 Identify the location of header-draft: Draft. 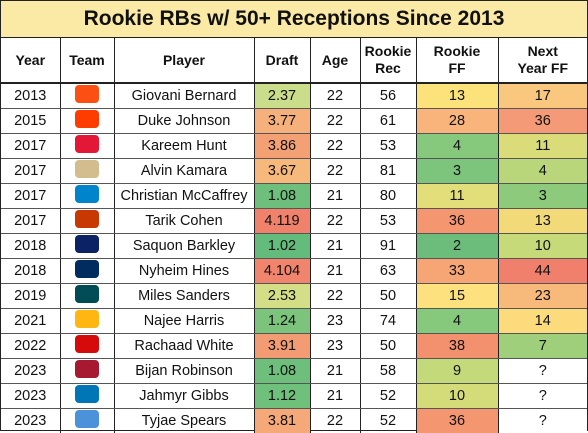
(282, 60).